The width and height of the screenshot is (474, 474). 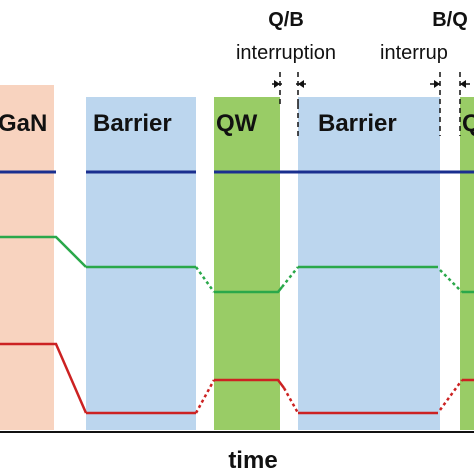 I want to click on region-label-gan: GaN, so click(x=23, y=123).